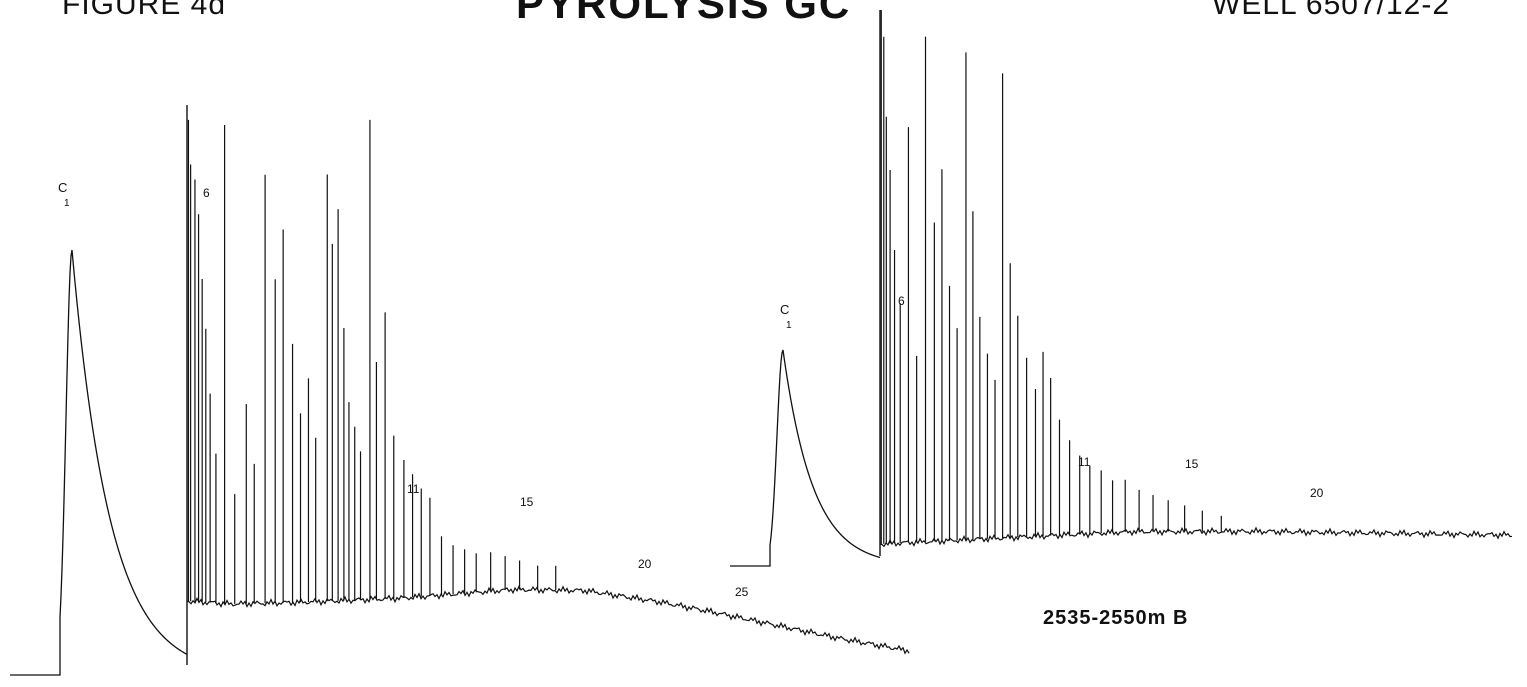 This screenshot has height=687, width=1527. I want to click on sample-depth-label: 2535-2550m B, so click(1116, 618).